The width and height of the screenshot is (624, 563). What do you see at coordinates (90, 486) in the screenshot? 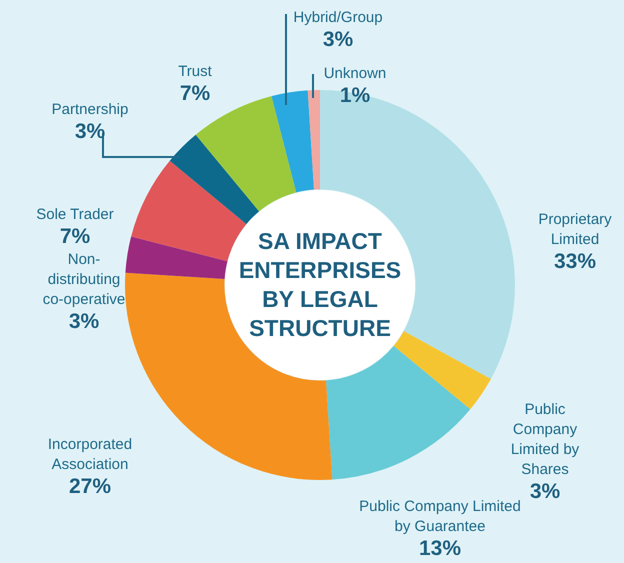
I see `data-label: 27%` at bounding box center [90, 486].